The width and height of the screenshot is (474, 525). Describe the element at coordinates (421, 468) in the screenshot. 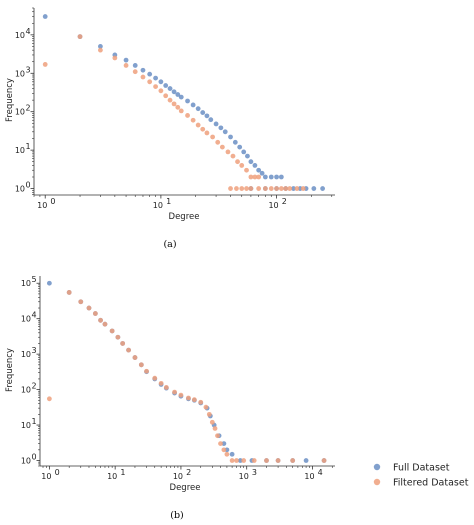

I see `legend-label-full: Full Dataset` at that location.